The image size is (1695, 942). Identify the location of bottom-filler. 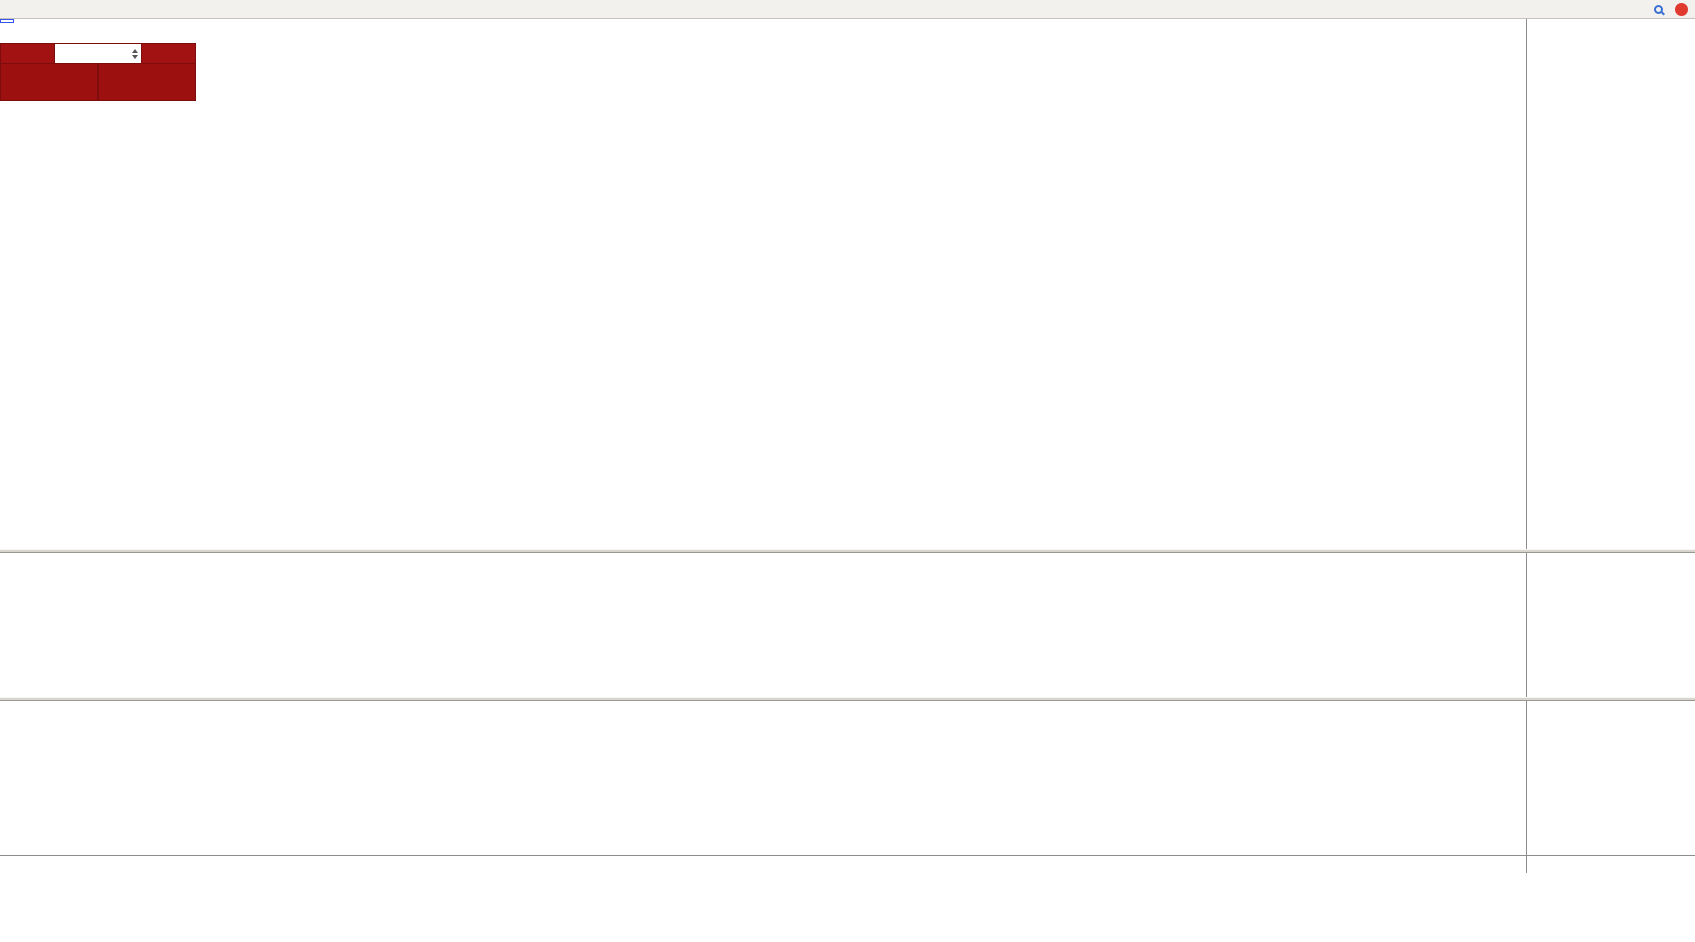
(847, 907).